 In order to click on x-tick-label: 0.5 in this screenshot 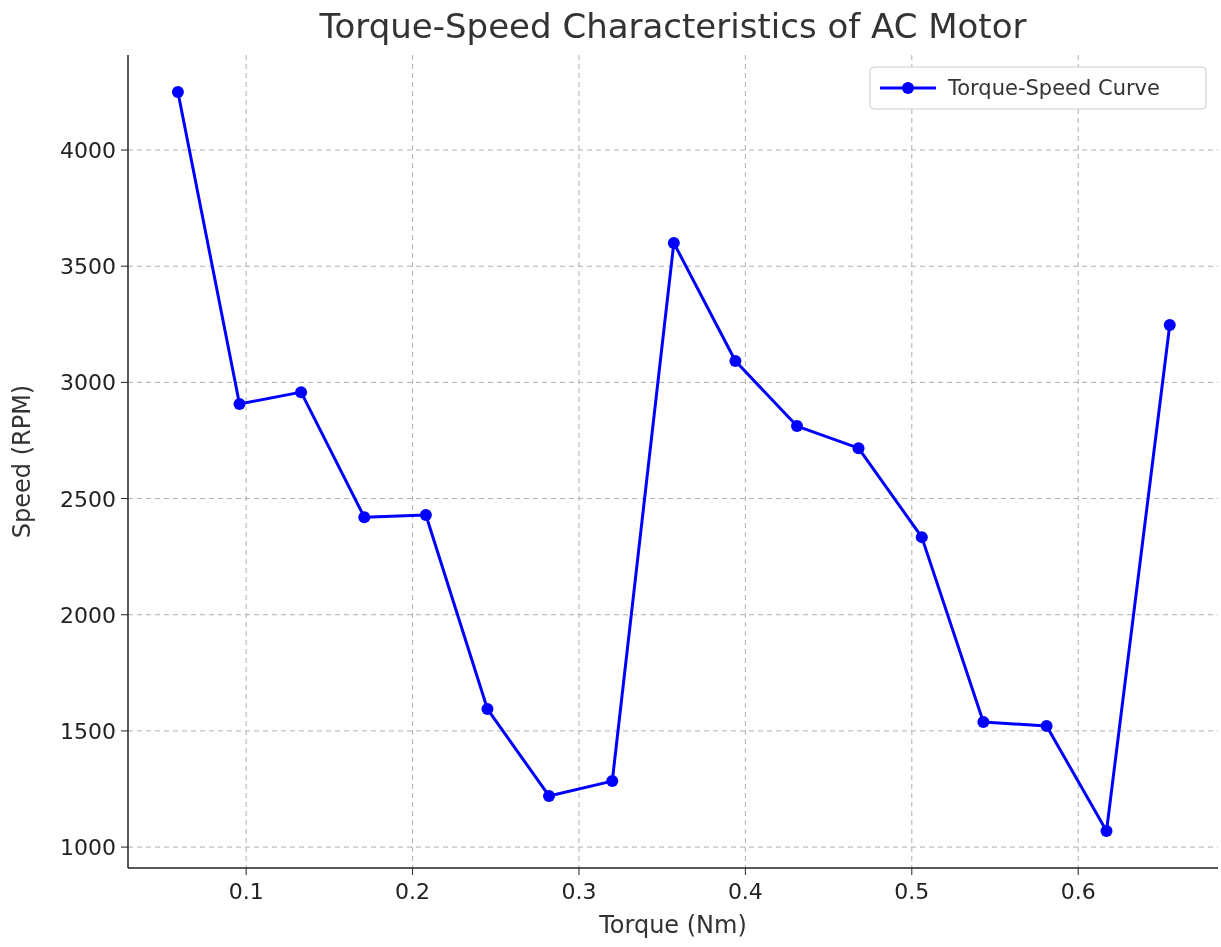, I will do `click(912, 891)`.